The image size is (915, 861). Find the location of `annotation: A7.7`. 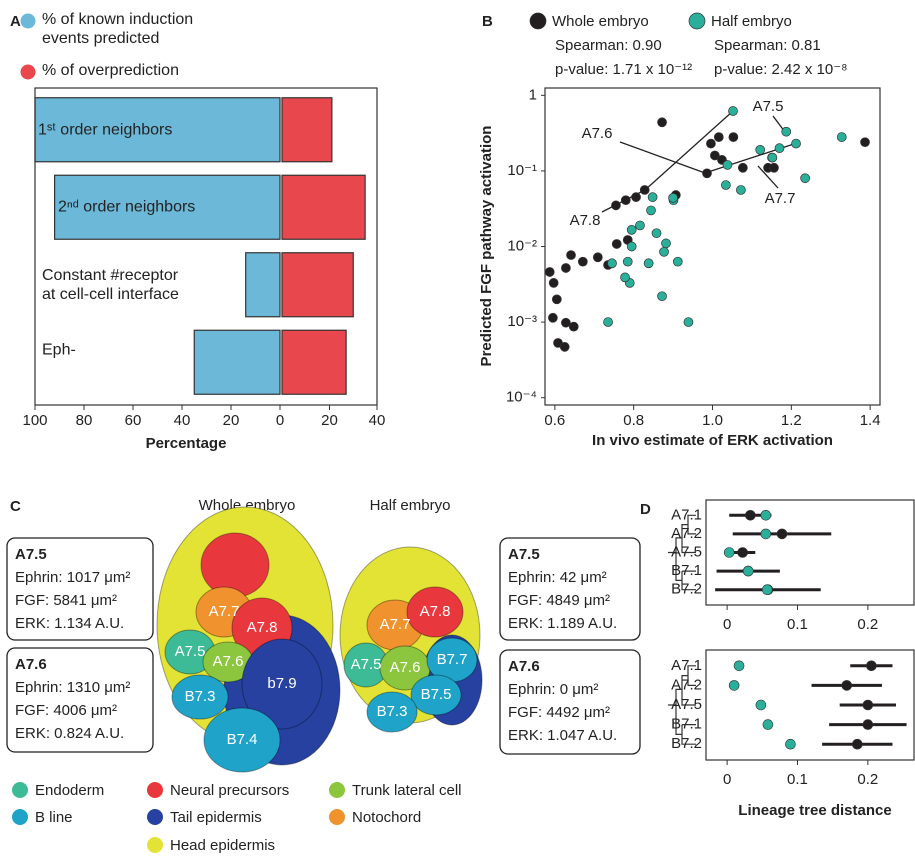

annotation: A7.7 is located at coordinates (780, 198).